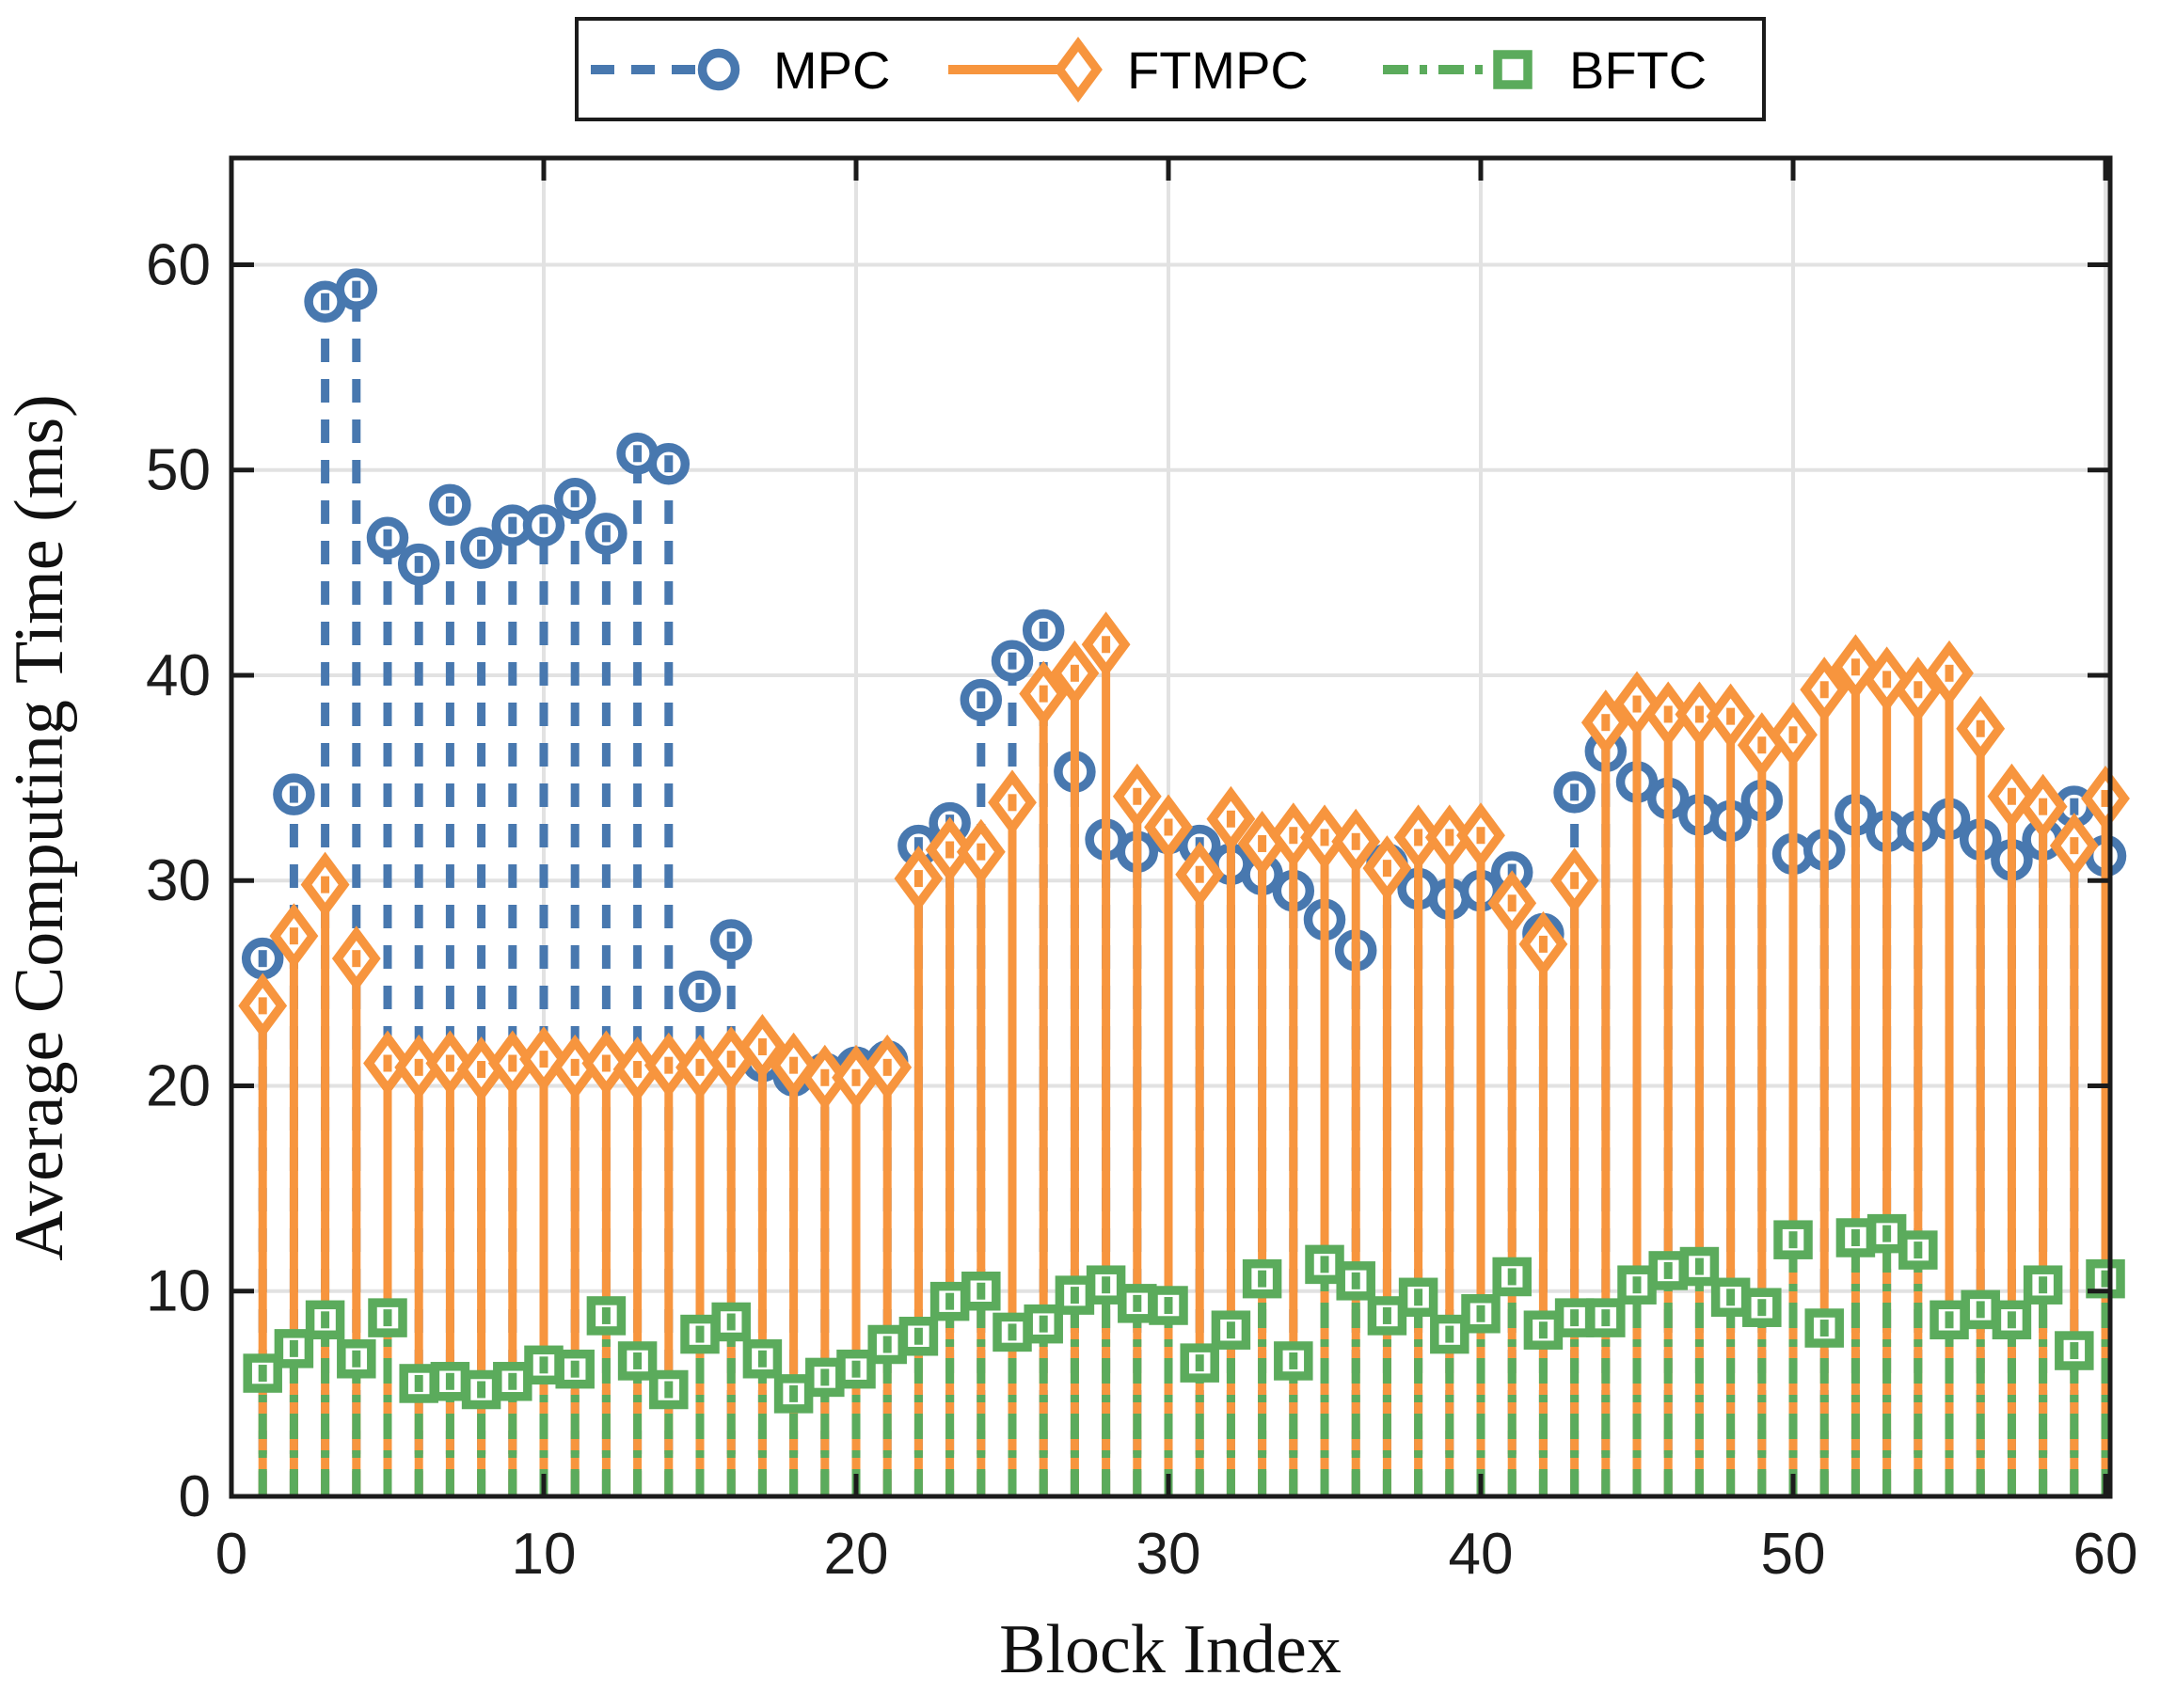 The width and height of the screenshot is (2160, 1708). Describe the element at coordinates (856, 1554) in the screenshot. I see `x-tick-label: 20` at that location.